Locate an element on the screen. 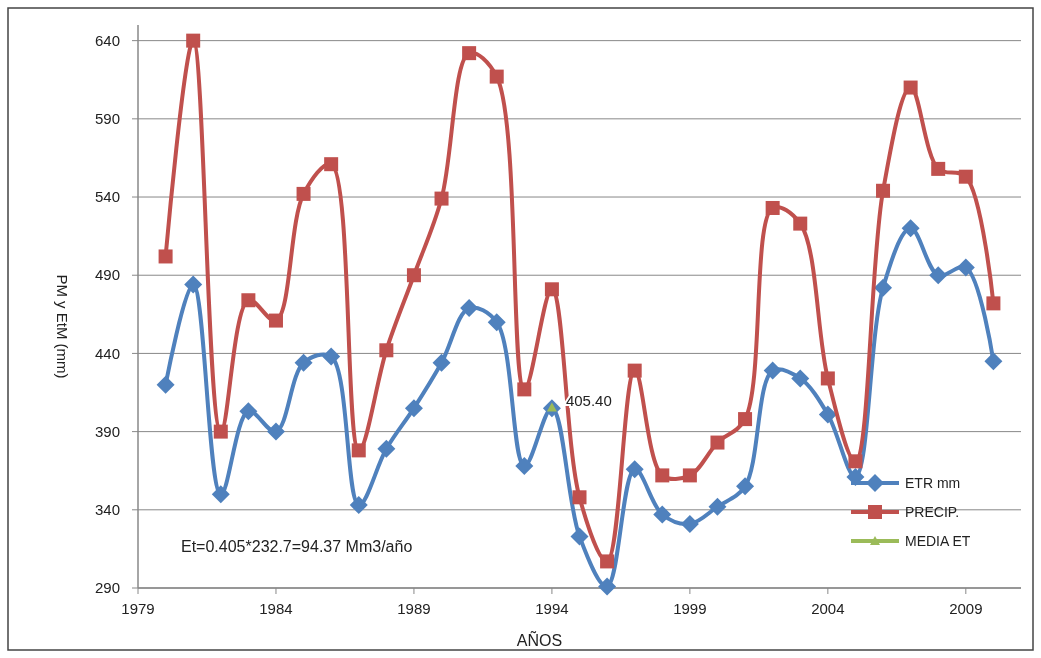  y-tick-label: 290 is located at coordinates (107, 588).